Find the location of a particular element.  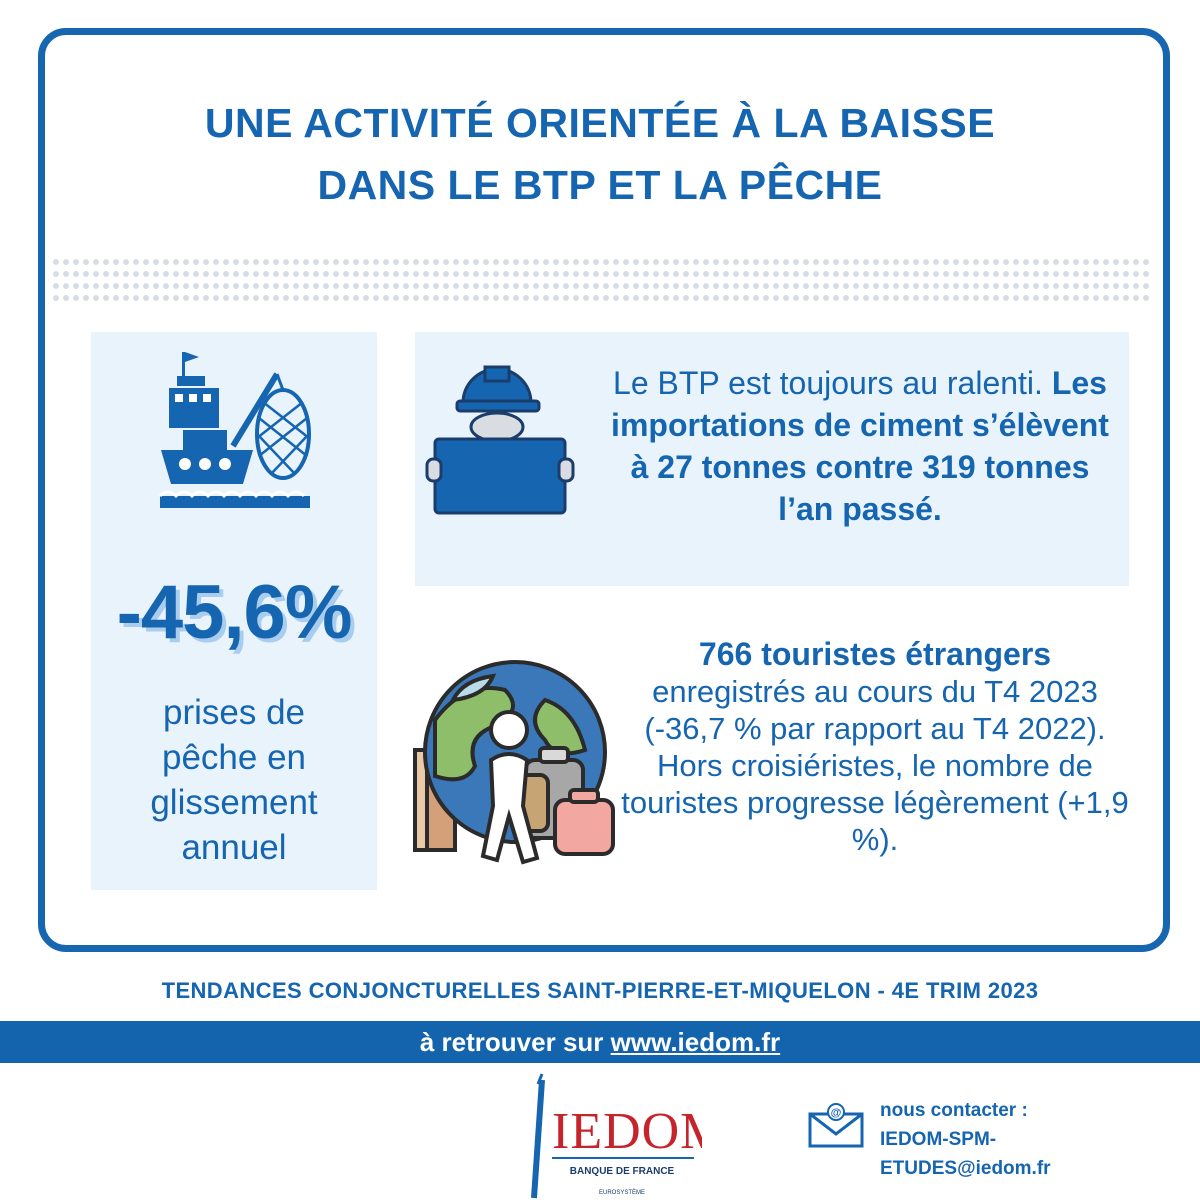

contact-email: ETUDES@iedom.fr is located at coordinates (965, 1168).